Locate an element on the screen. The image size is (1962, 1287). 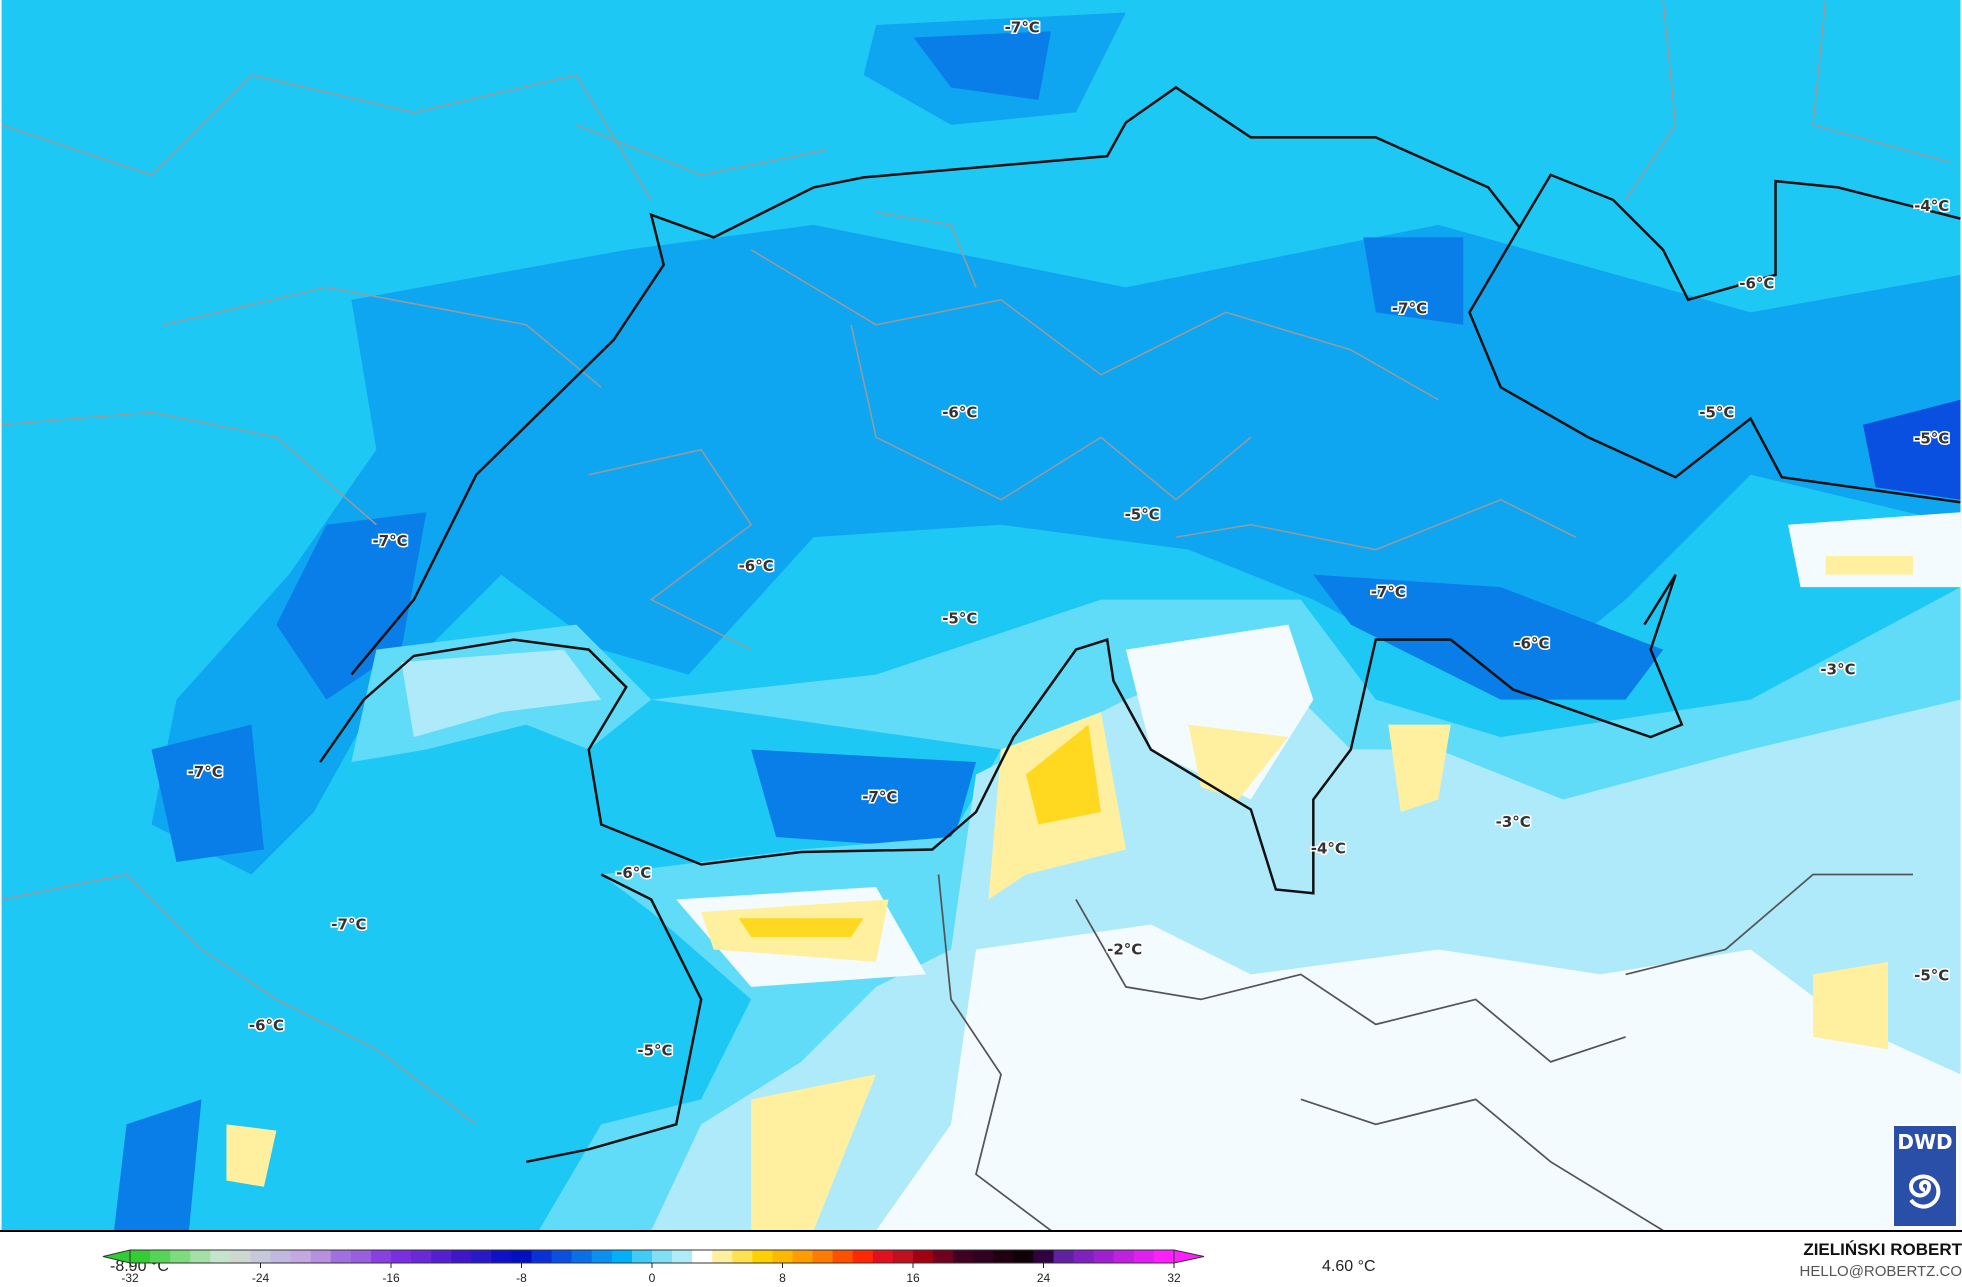
colorbar-tick-label: 0 is located at coordinates (652, 1278).